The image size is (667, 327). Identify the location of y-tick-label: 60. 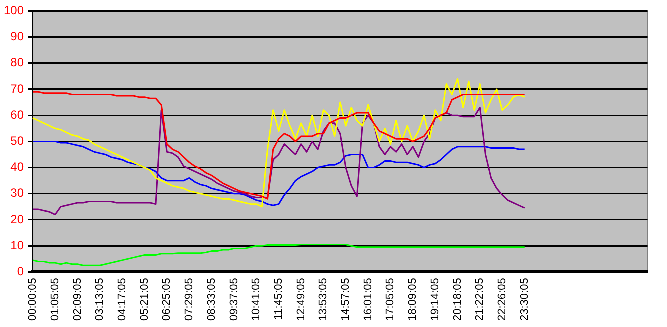
(17, 115).